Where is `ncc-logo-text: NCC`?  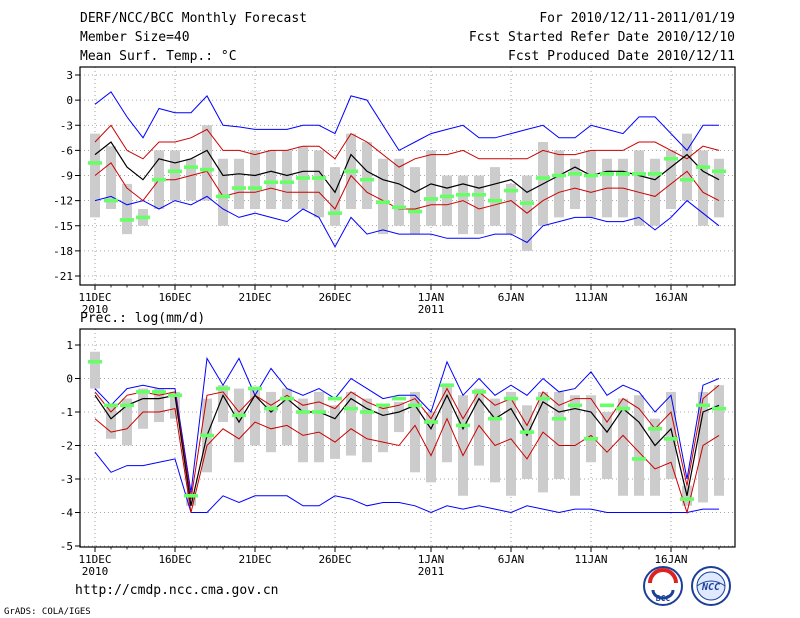
ncc-logo-text: NCC is located at coordinates (710, 587).